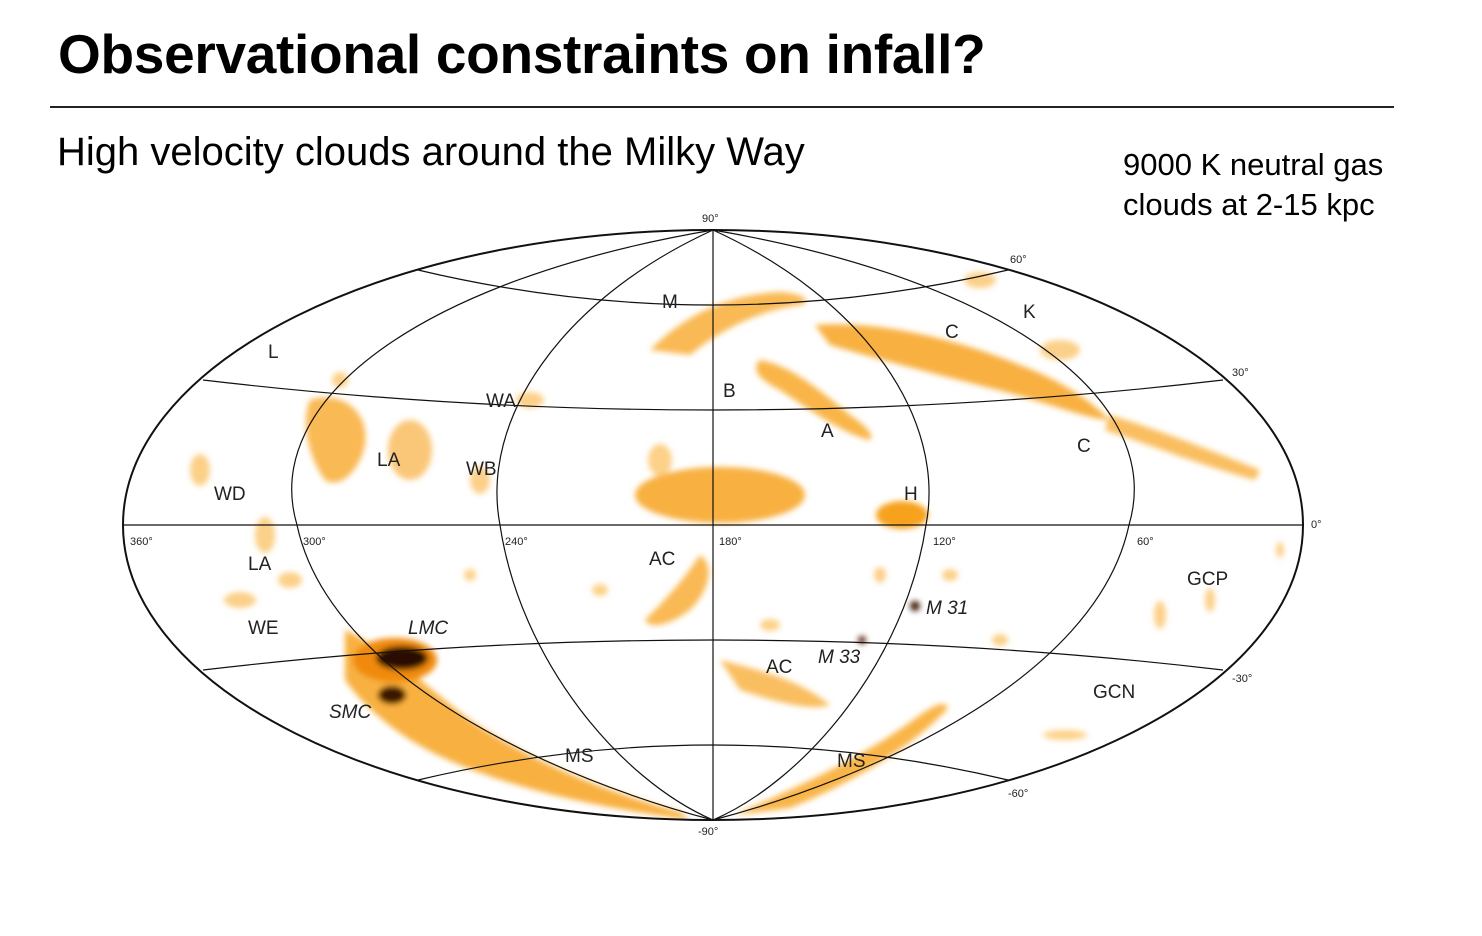 Image resolution: width=1482 pixels, height=936 pixels. I want to click on label-ac-upper: AC, so click(662, 559).